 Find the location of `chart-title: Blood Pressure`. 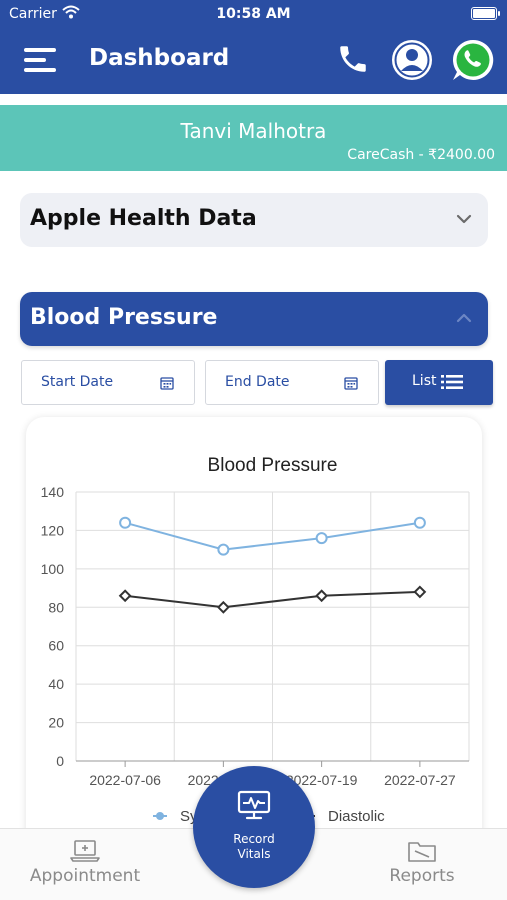

chart-title: Blood Pressure is located at coordinates (273, 465).